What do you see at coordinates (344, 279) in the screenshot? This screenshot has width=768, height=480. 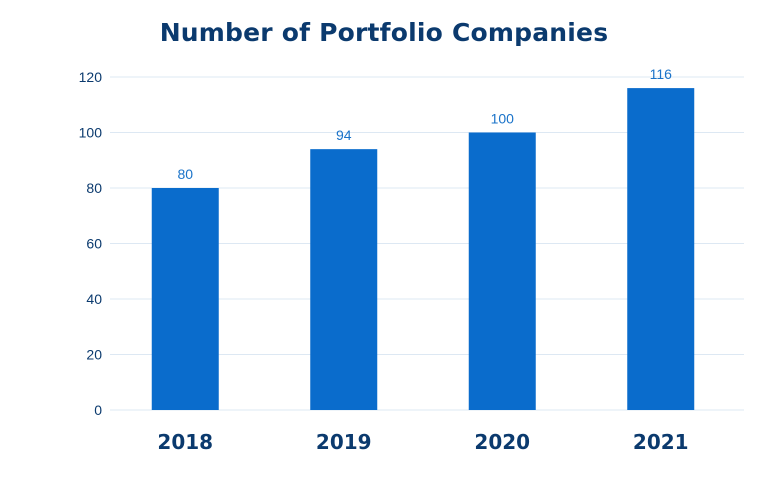 I see `bar-2019` at bounding box center [344, 279].